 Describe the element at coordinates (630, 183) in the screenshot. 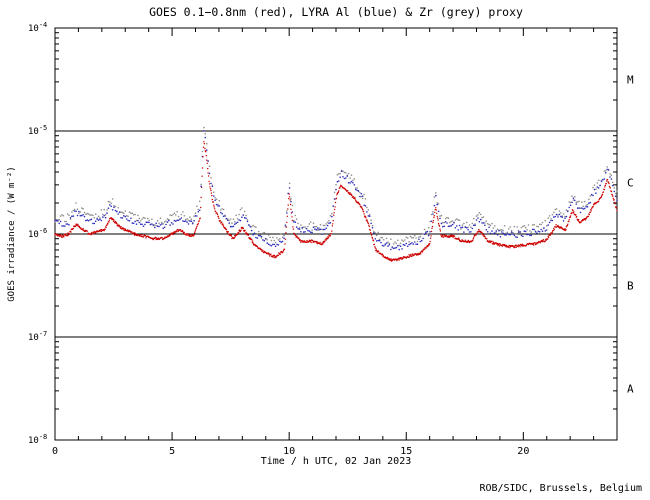

I see `flare-class-label: C` at that location.